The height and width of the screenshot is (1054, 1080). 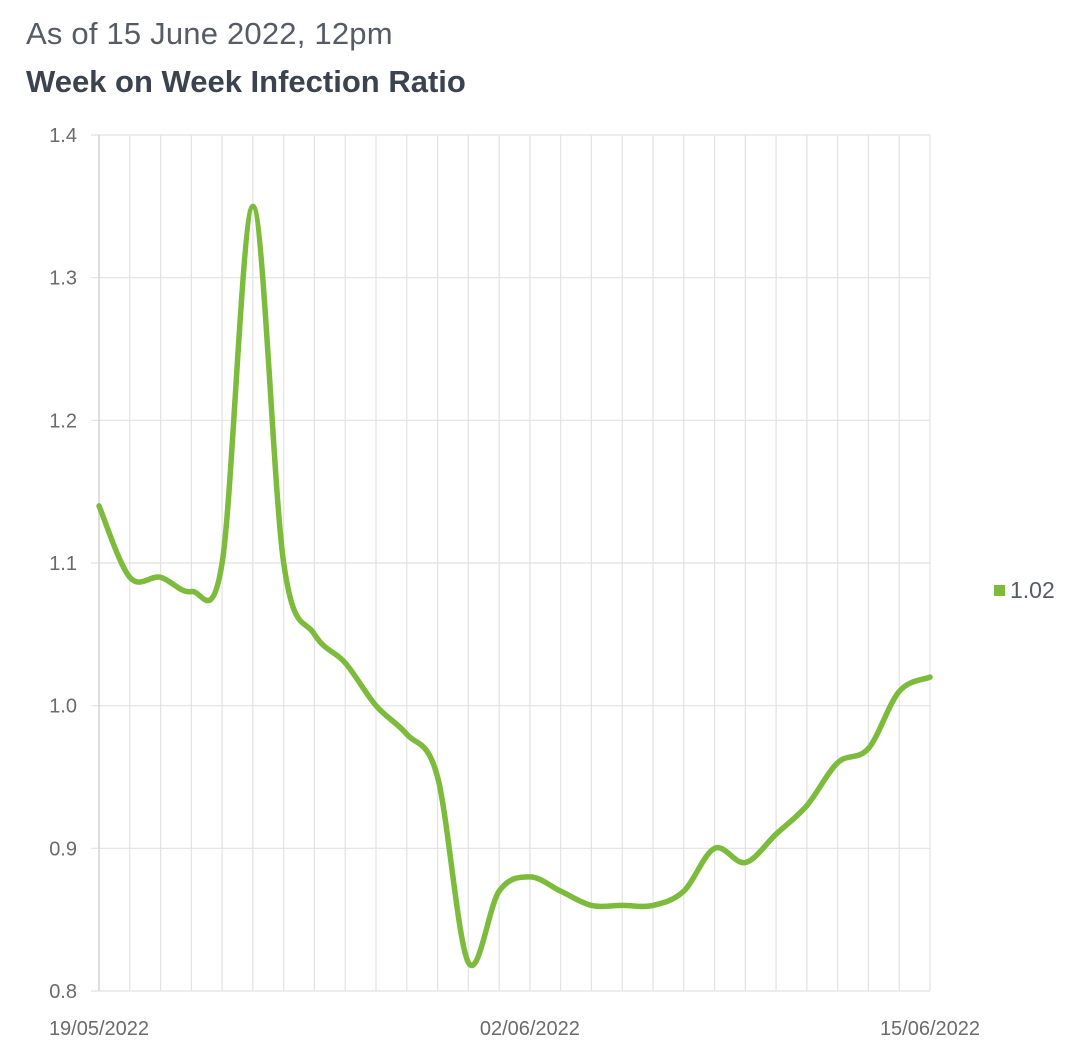 I want to click on y-tick-label: 1.1, so click(x=63, y=564).